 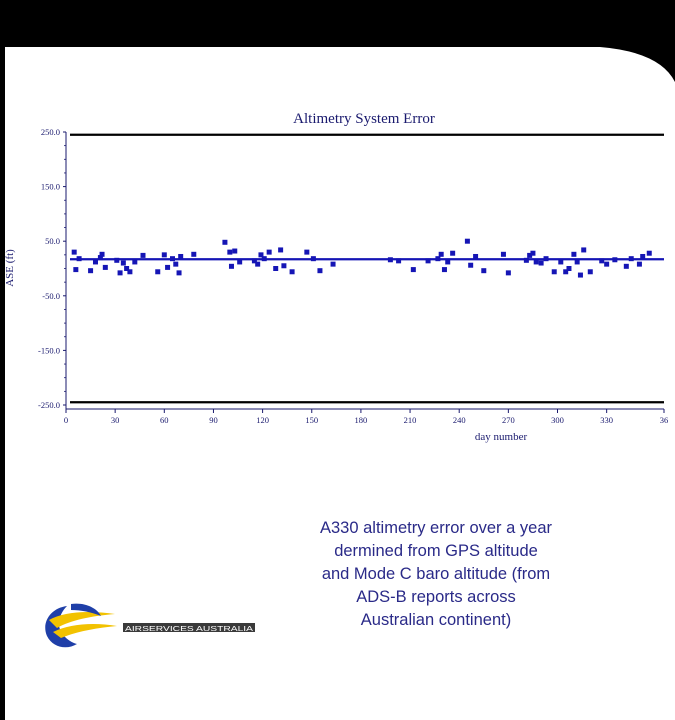 I want to click on caption-line: ADS-B reports across, so click(x=436, y=597).